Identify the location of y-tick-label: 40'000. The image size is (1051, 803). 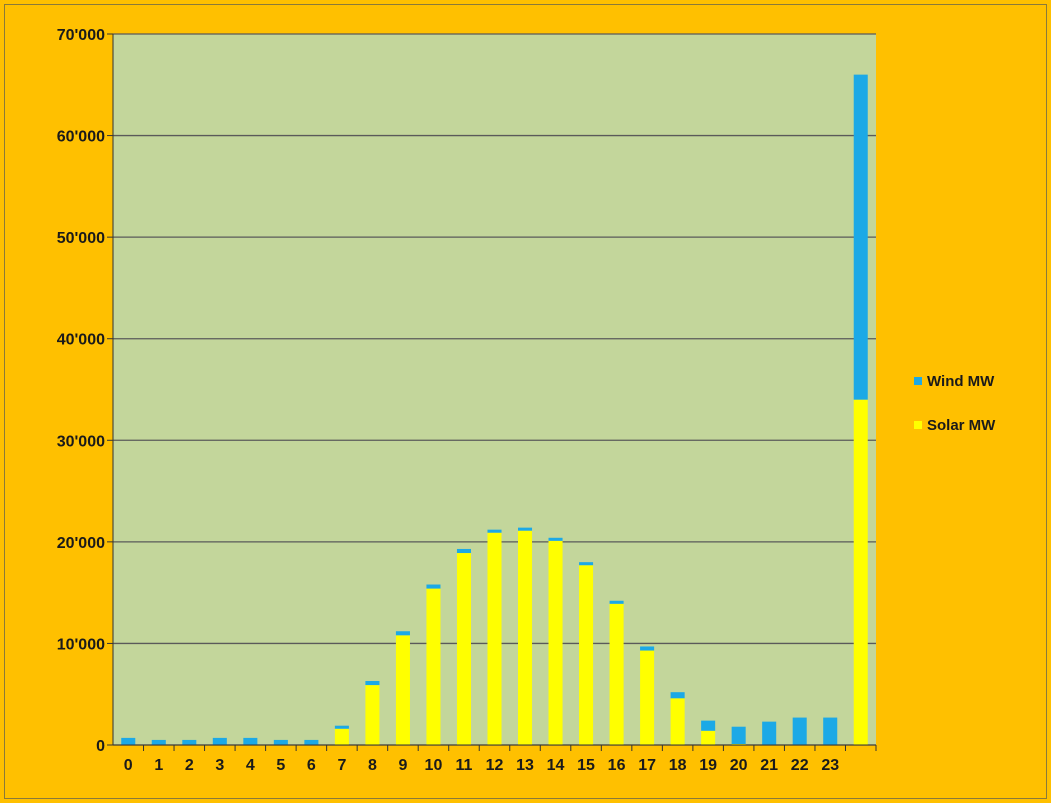
(81, 340).